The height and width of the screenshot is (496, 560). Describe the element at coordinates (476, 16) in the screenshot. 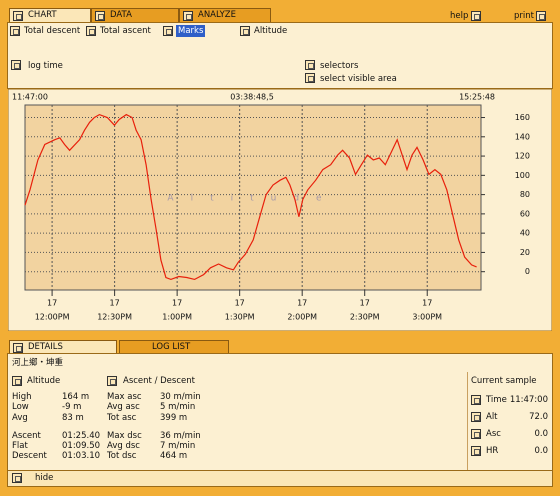

I see `help-icon` at that location.